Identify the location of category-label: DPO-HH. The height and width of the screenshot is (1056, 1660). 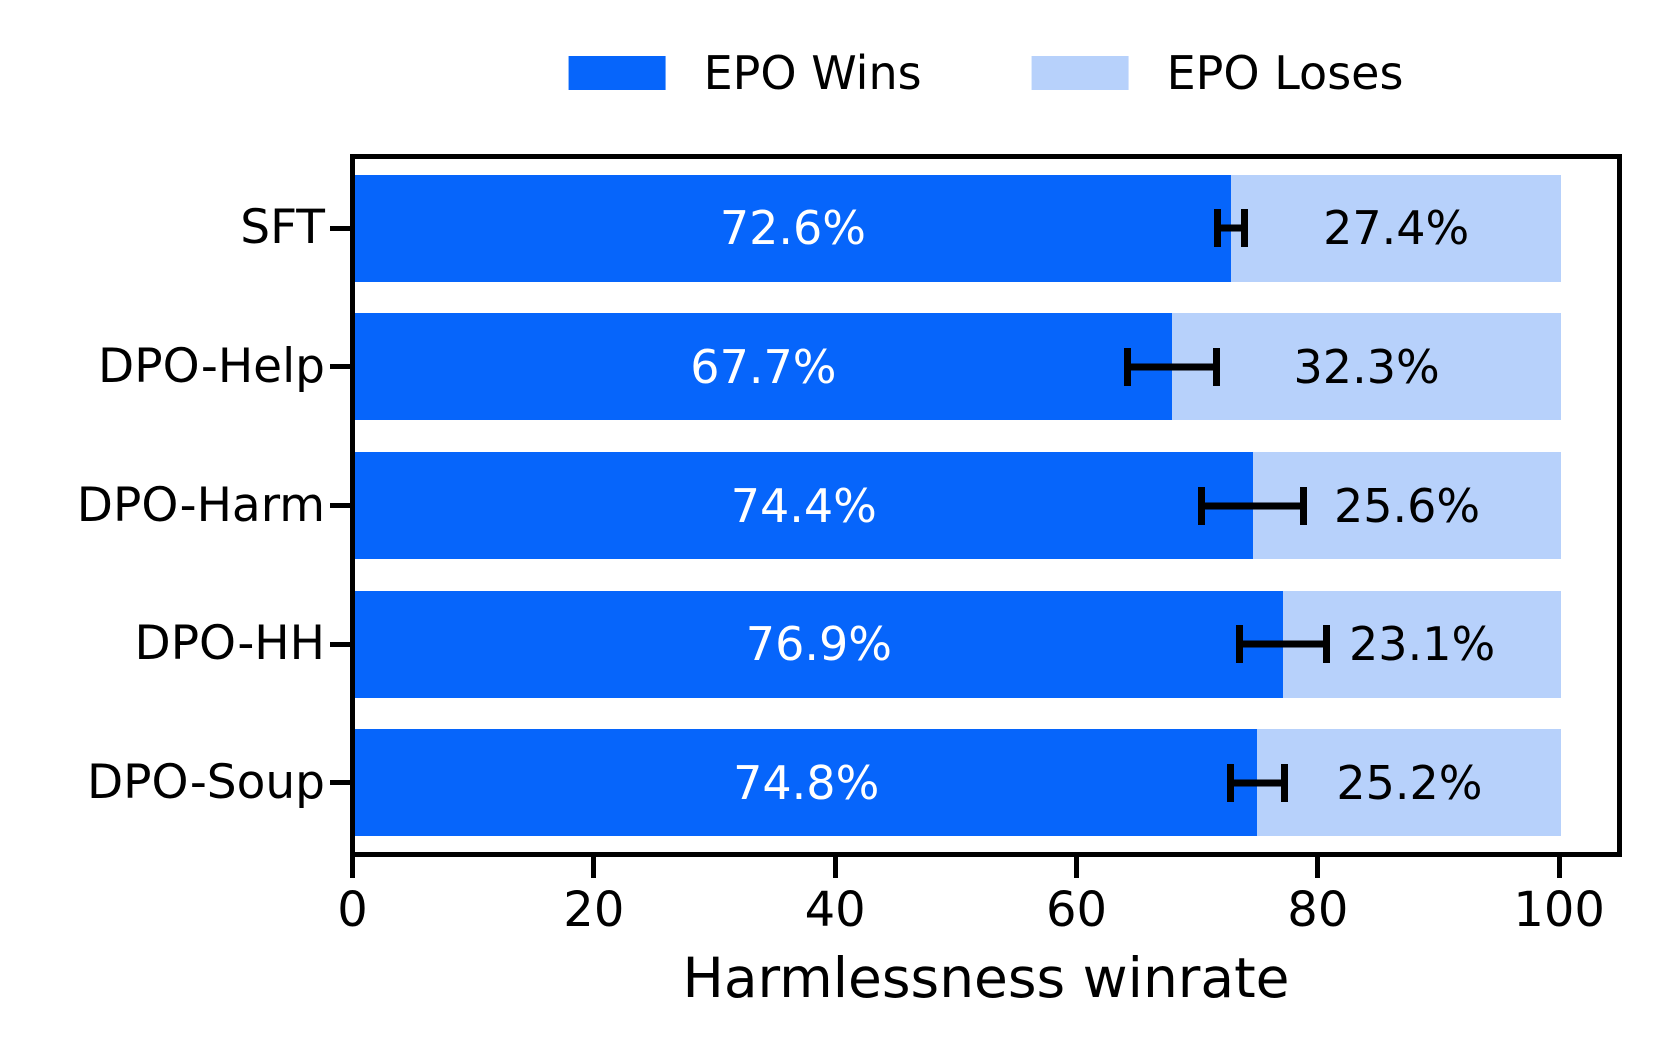
(229, 644).